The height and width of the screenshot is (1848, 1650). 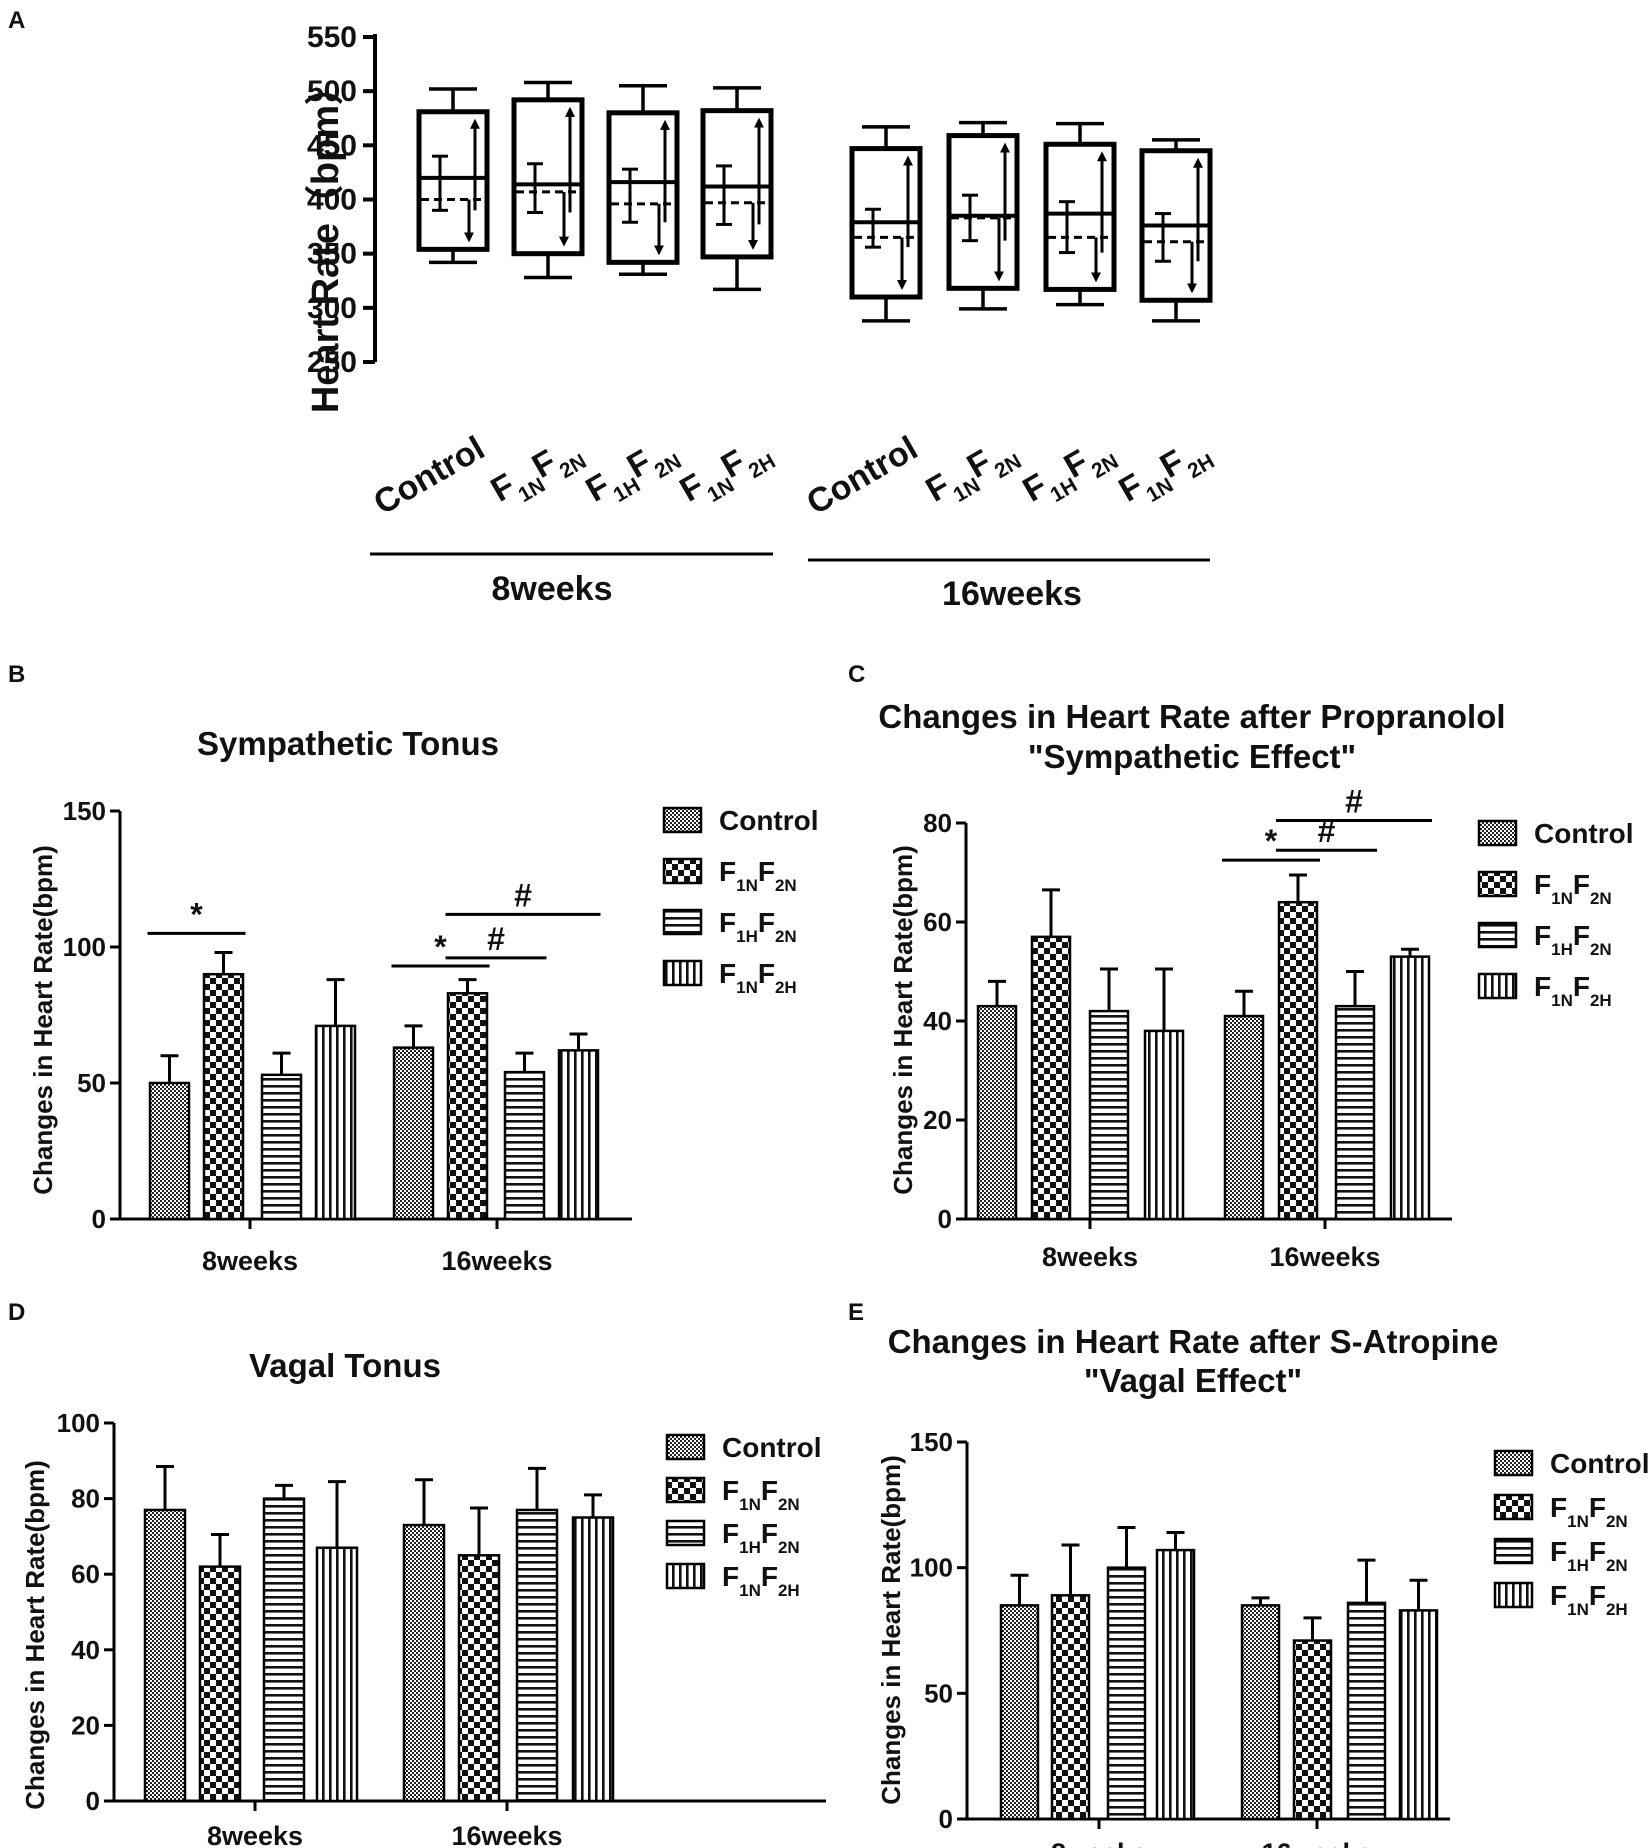 I want to click on panel-e-bar-8weeks-control, so click(x=1019, y=1712).